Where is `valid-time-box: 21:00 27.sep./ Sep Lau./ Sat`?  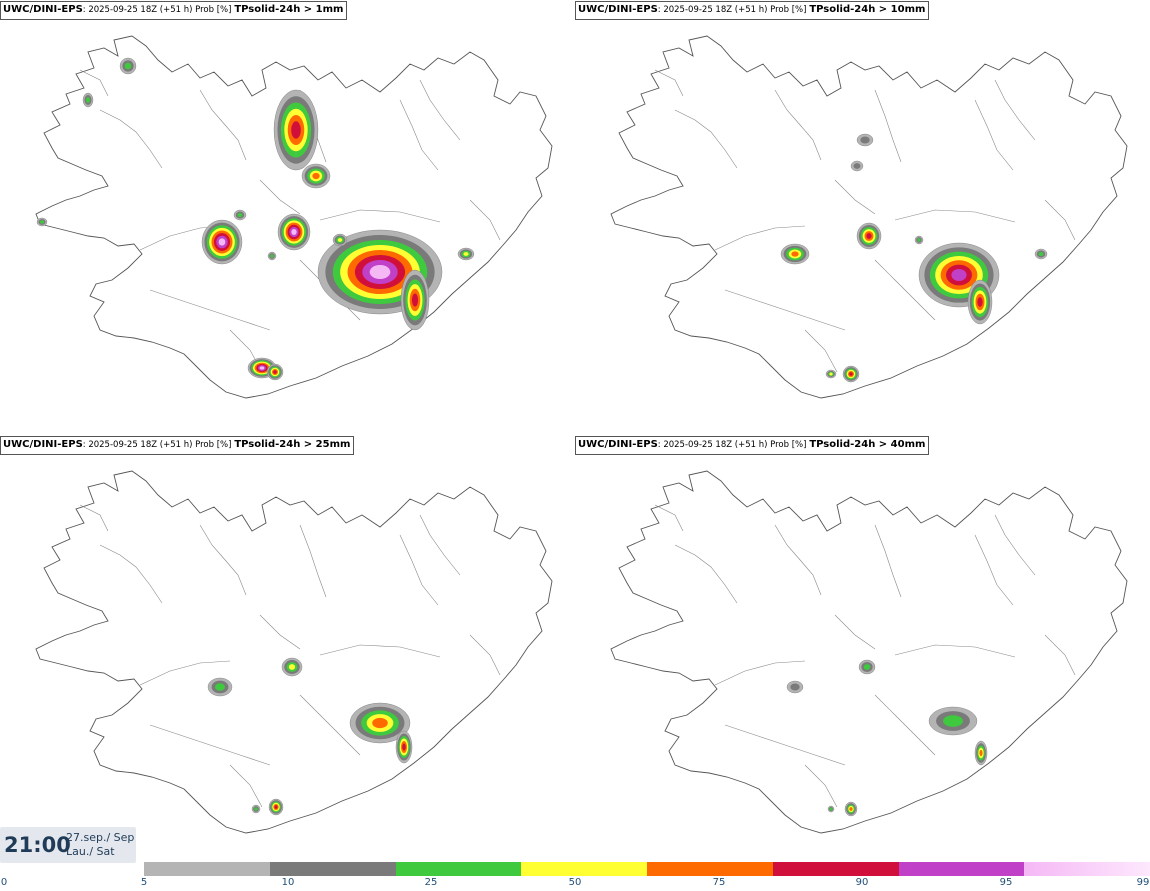
valid-time-box: 21:00 27.sep./ Sep Lau./ Sat is located at coordinates (68, 845).